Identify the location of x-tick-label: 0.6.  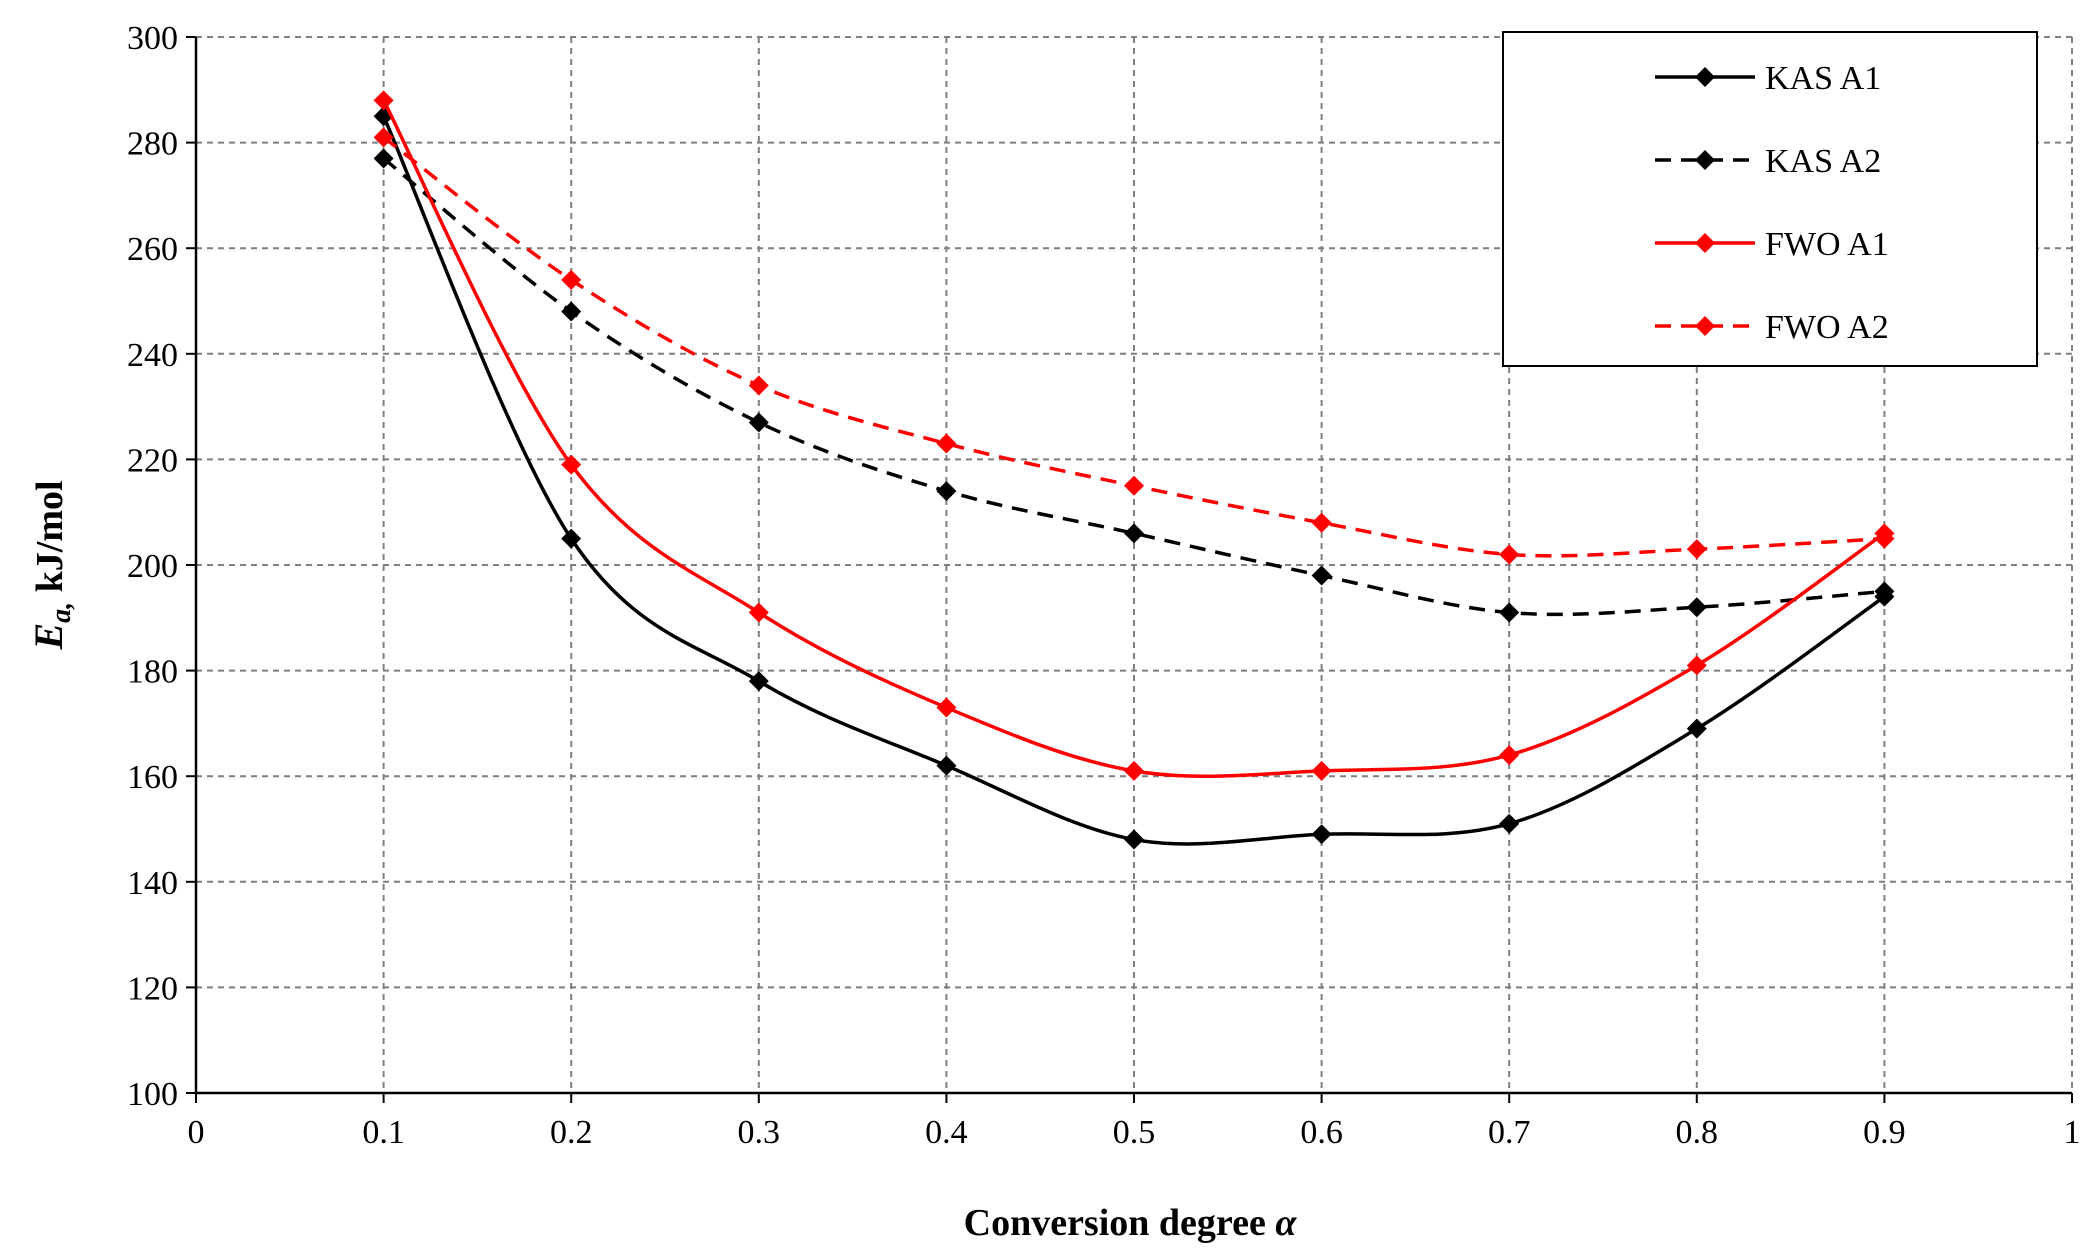
(1321, 1132).